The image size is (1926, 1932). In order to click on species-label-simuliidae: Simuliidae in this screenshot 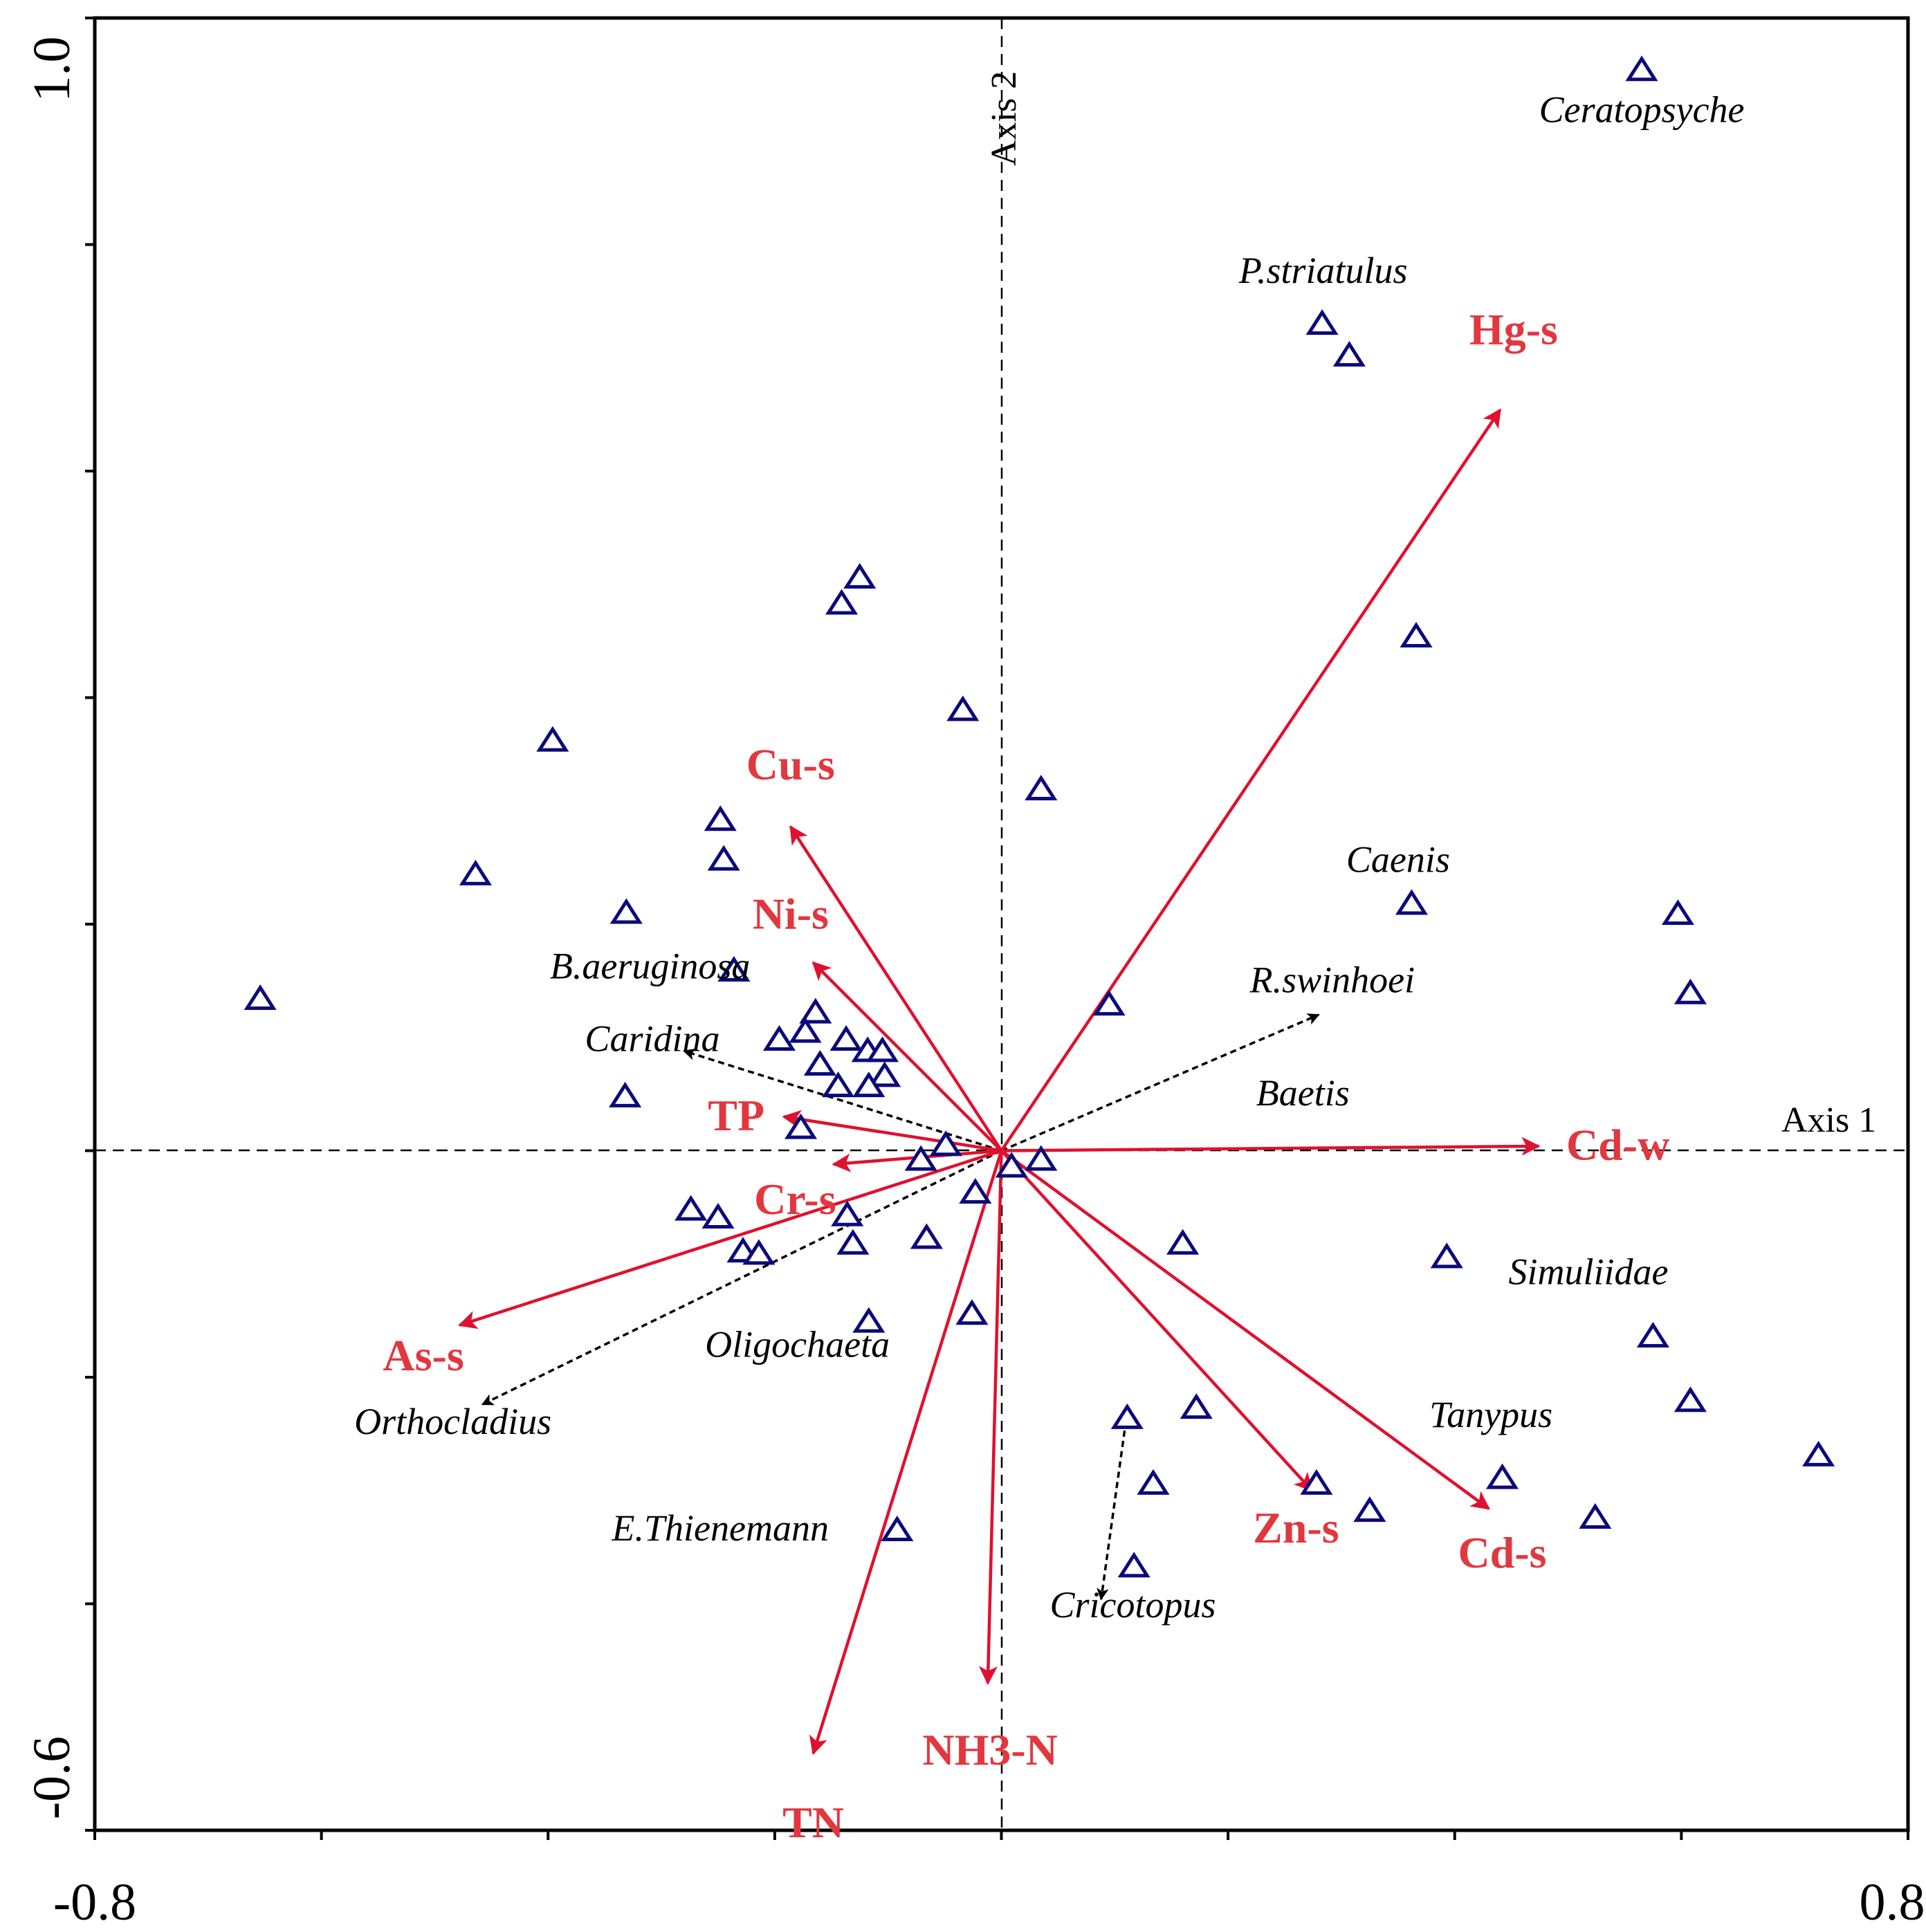, I will do `click(1589, 1272)`.